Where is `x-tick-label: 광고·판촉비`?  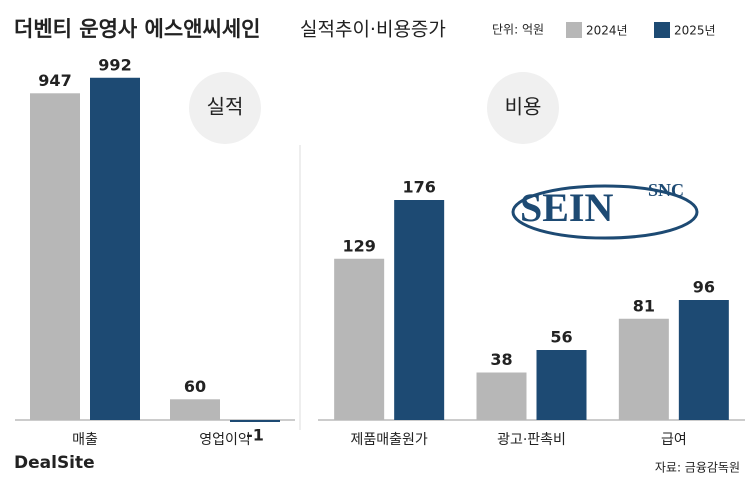
x-tick-label: 광고·판촉비 is located at coordinates (531, 440).